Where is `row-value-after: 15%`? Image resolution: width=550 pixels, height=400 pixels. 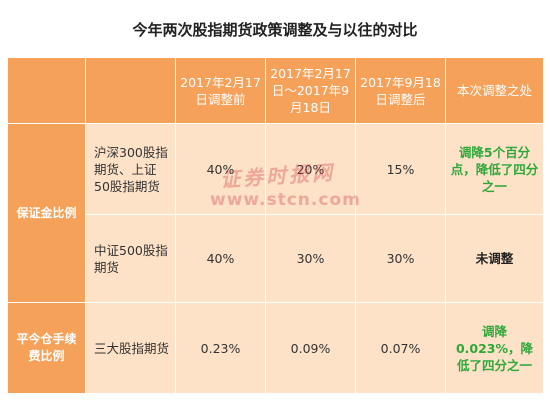
row-value-after: 15% is located at coordinates (401, 169).